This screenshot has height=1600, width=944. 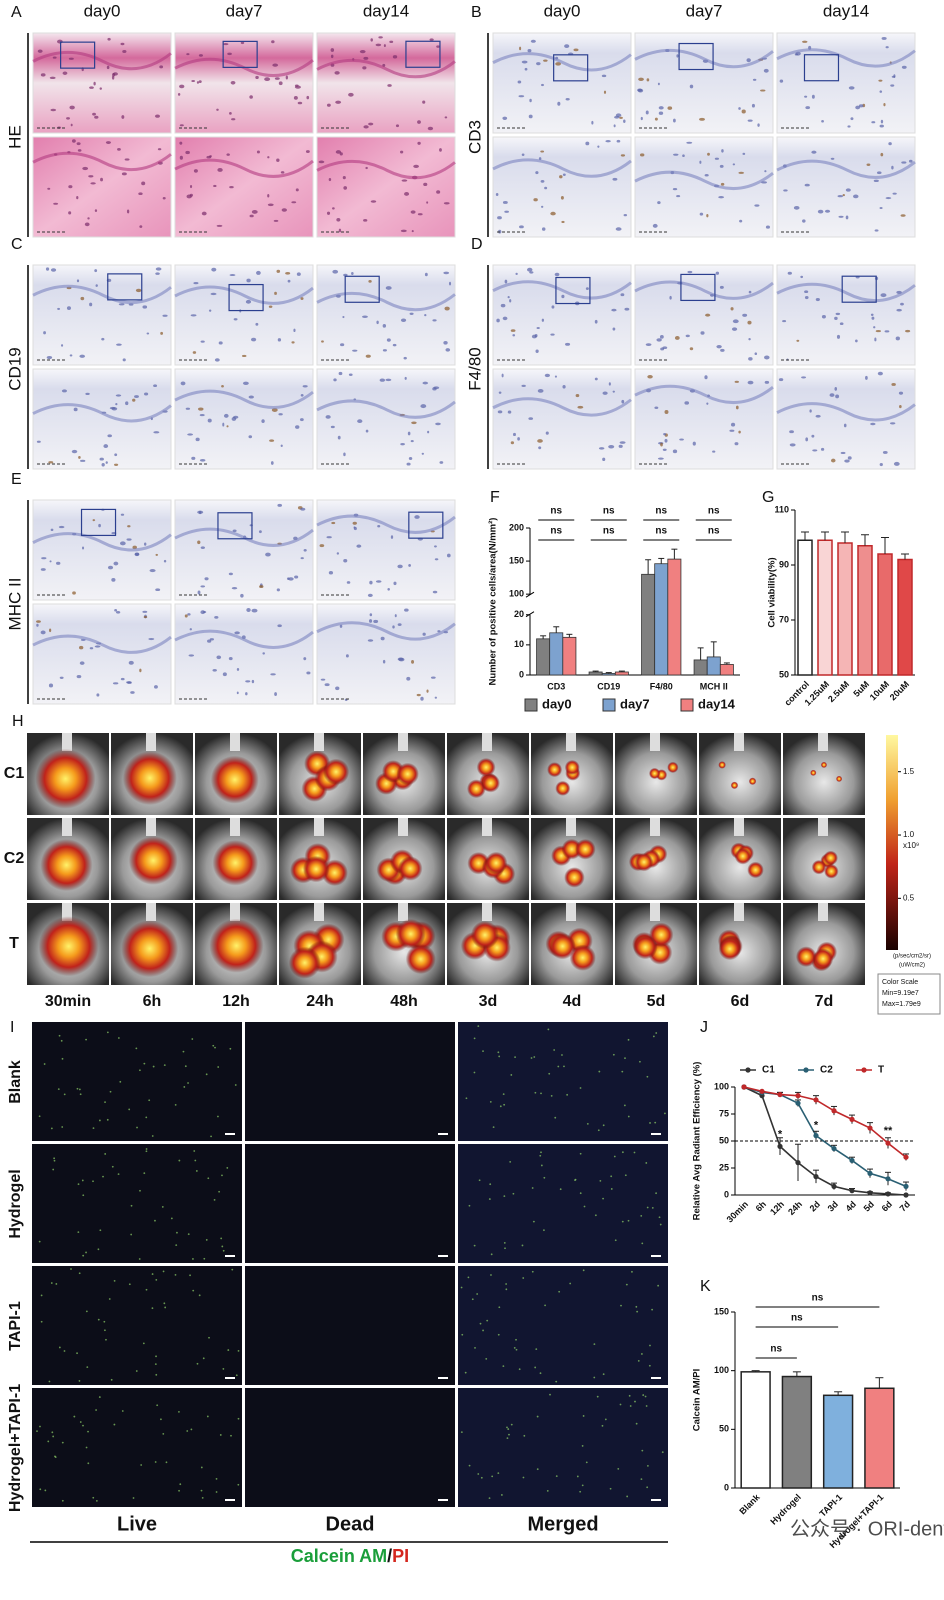 I want to click on stain-part: /, so click(x=389, y=1556).